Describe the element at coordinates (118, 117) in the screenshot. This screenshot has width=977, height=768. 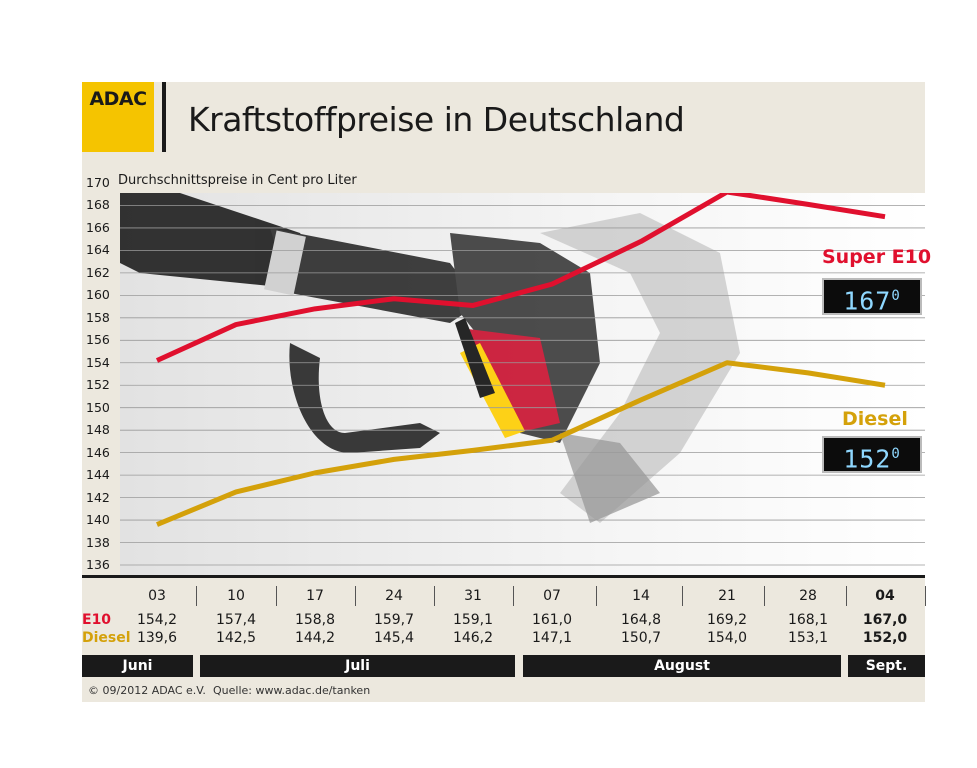
I see `adac-logo: ADAC` at that location.